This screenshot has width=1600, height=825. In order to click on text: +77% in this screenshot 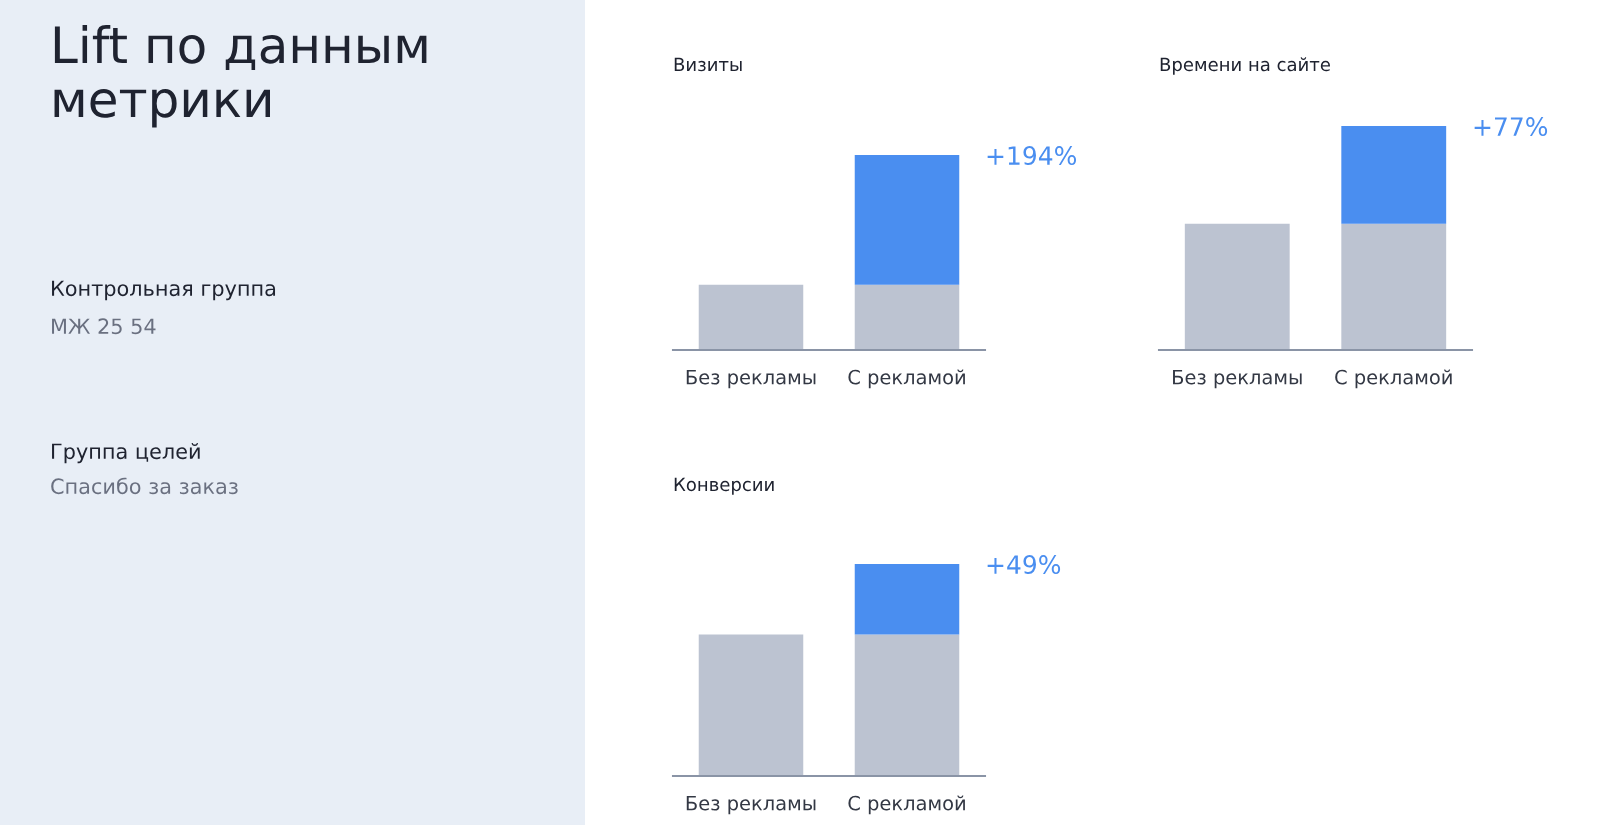, I will do `click(1511, 127)`.